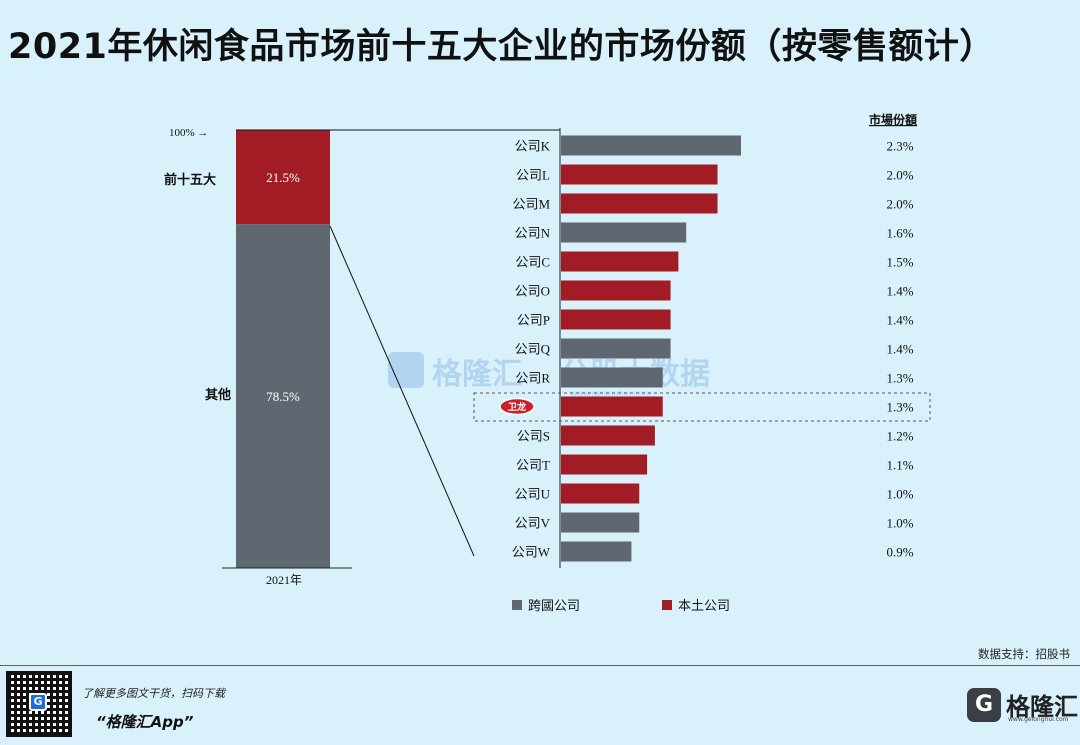 This screenshot has height=745, width=1080. What do you see at coordinates (899, 204) in the screenshot?
I see `value-label-3: 2.0%` at bounding box center [899, 204].